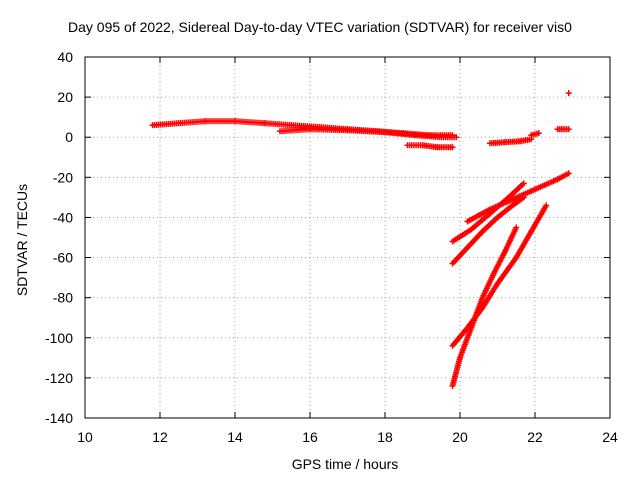 The height and width of the screenshot is (480, 640). I want to click on y-tick-label: 20, so click(65, 97).